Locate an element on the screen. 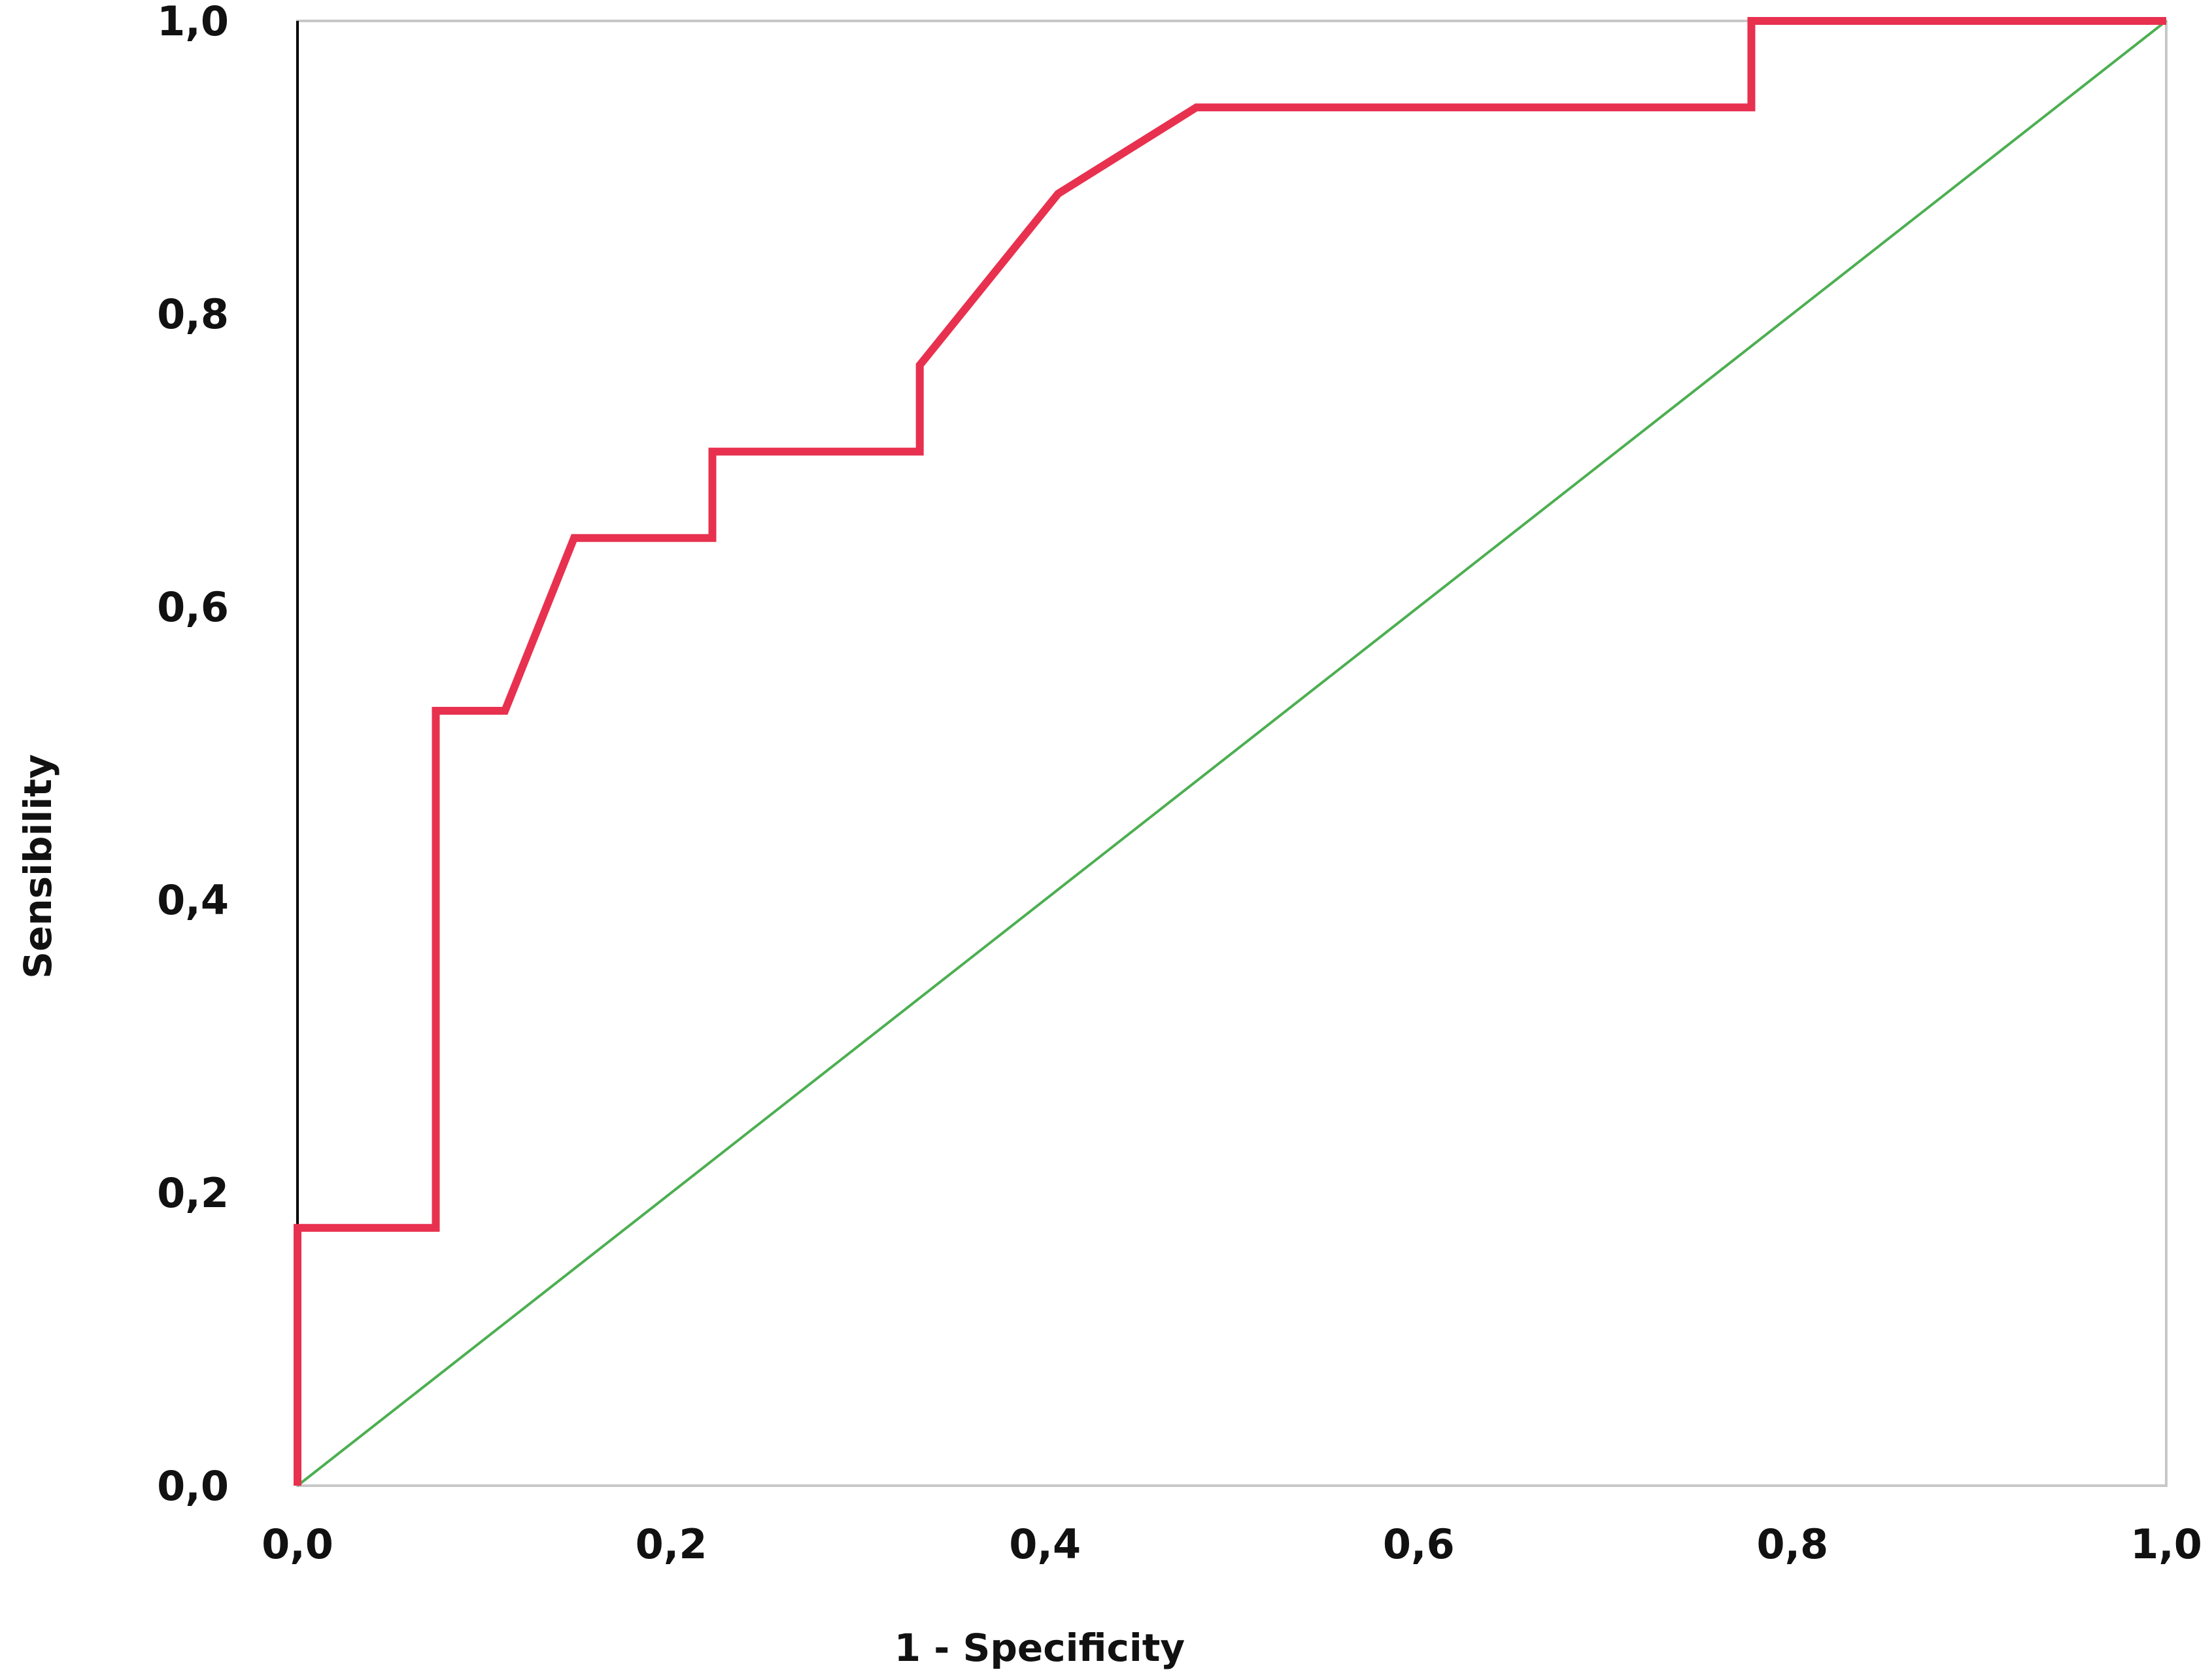 Image resolution: width=2212 pixels, height=1674 pixels. x-tick-label: 1,0 is located at coordinates (2166, 1544).